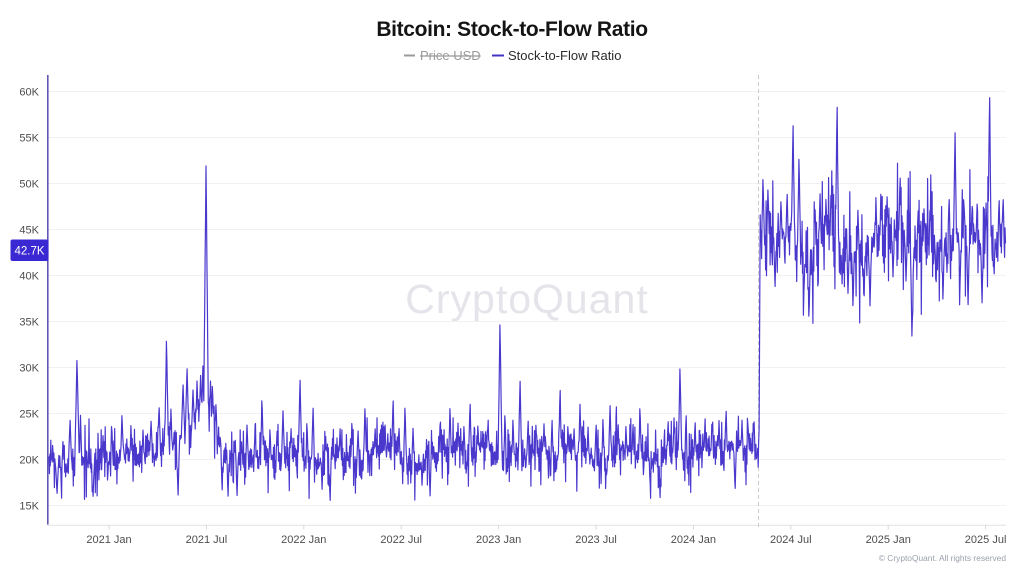 This screenshot has width=1024, height=577. Describe the element at coordinates (29, 277) in the screenshot. I see `svg-text: 40K` at that location.